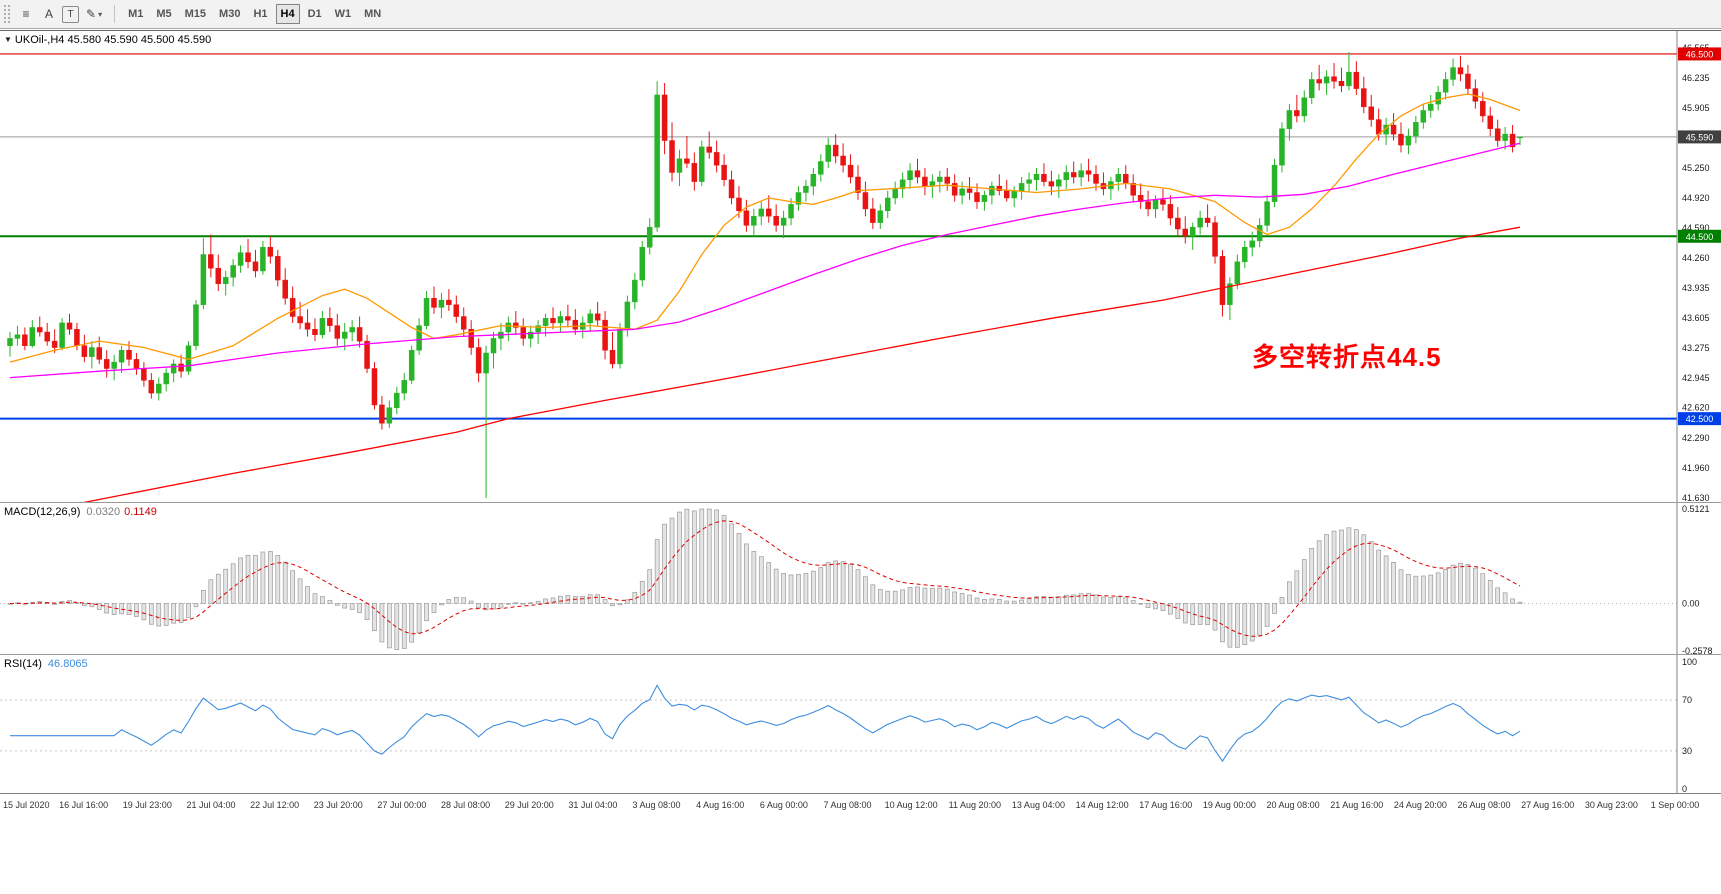 This screenshot has height=894, width=1721. I want to click on svg-text: 19 Aug 00:00, so click(1229, 805).